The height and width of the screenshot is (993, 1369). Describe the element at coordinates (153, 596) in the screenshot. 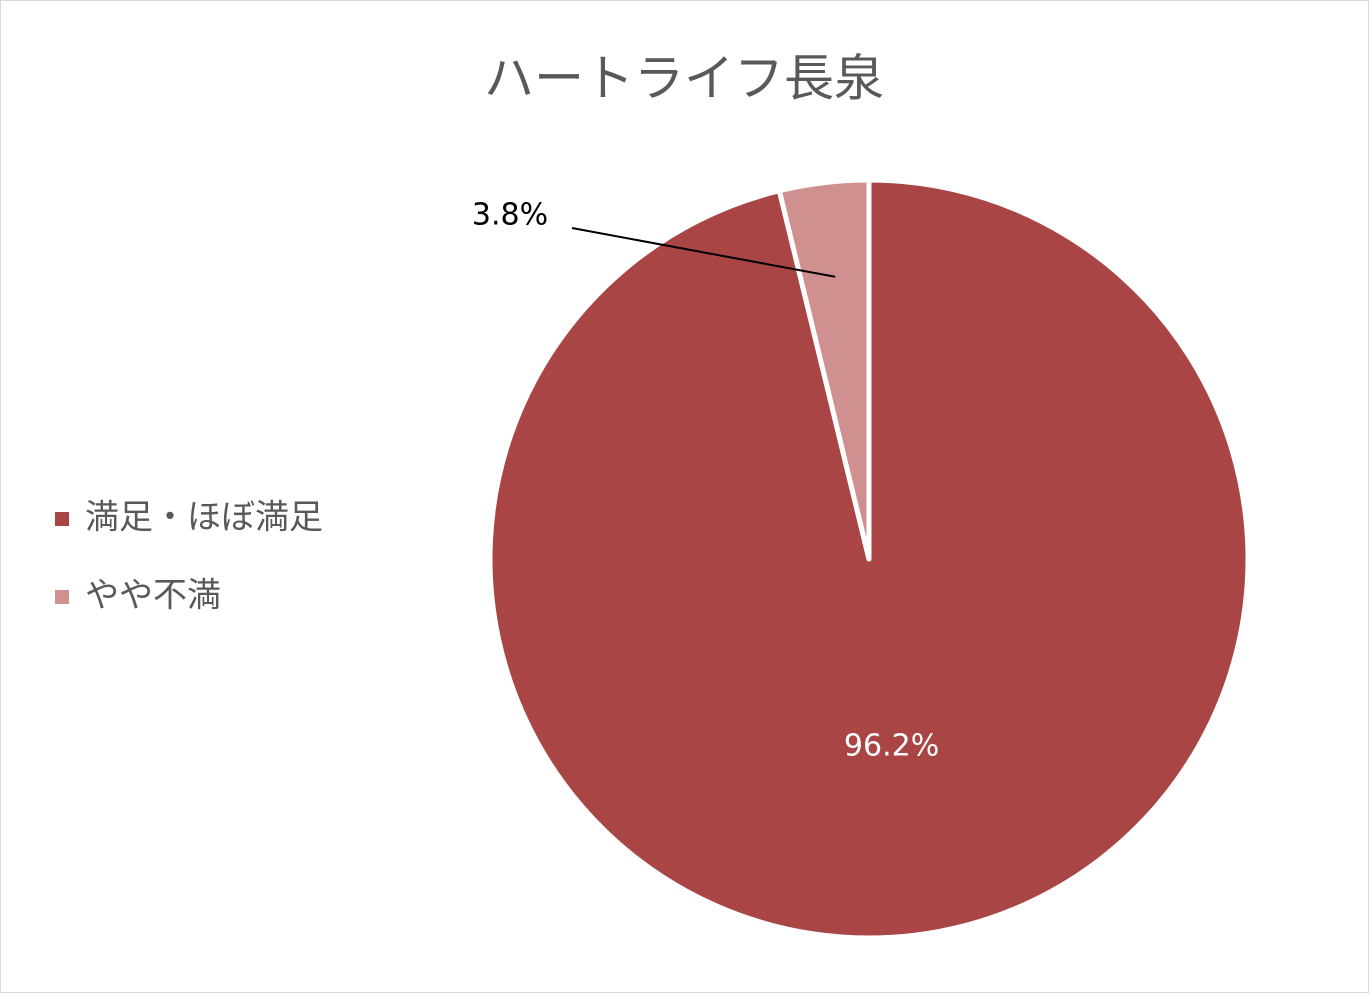

I see `legend-label: やや不満` at that location.